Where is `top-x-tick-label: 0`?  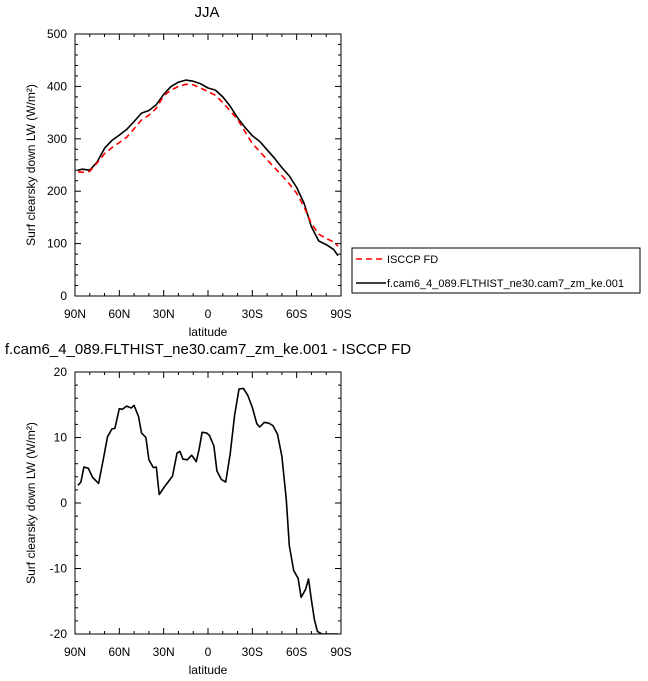 top-x-tick-label: 0 is located at coordinates (208, 314).